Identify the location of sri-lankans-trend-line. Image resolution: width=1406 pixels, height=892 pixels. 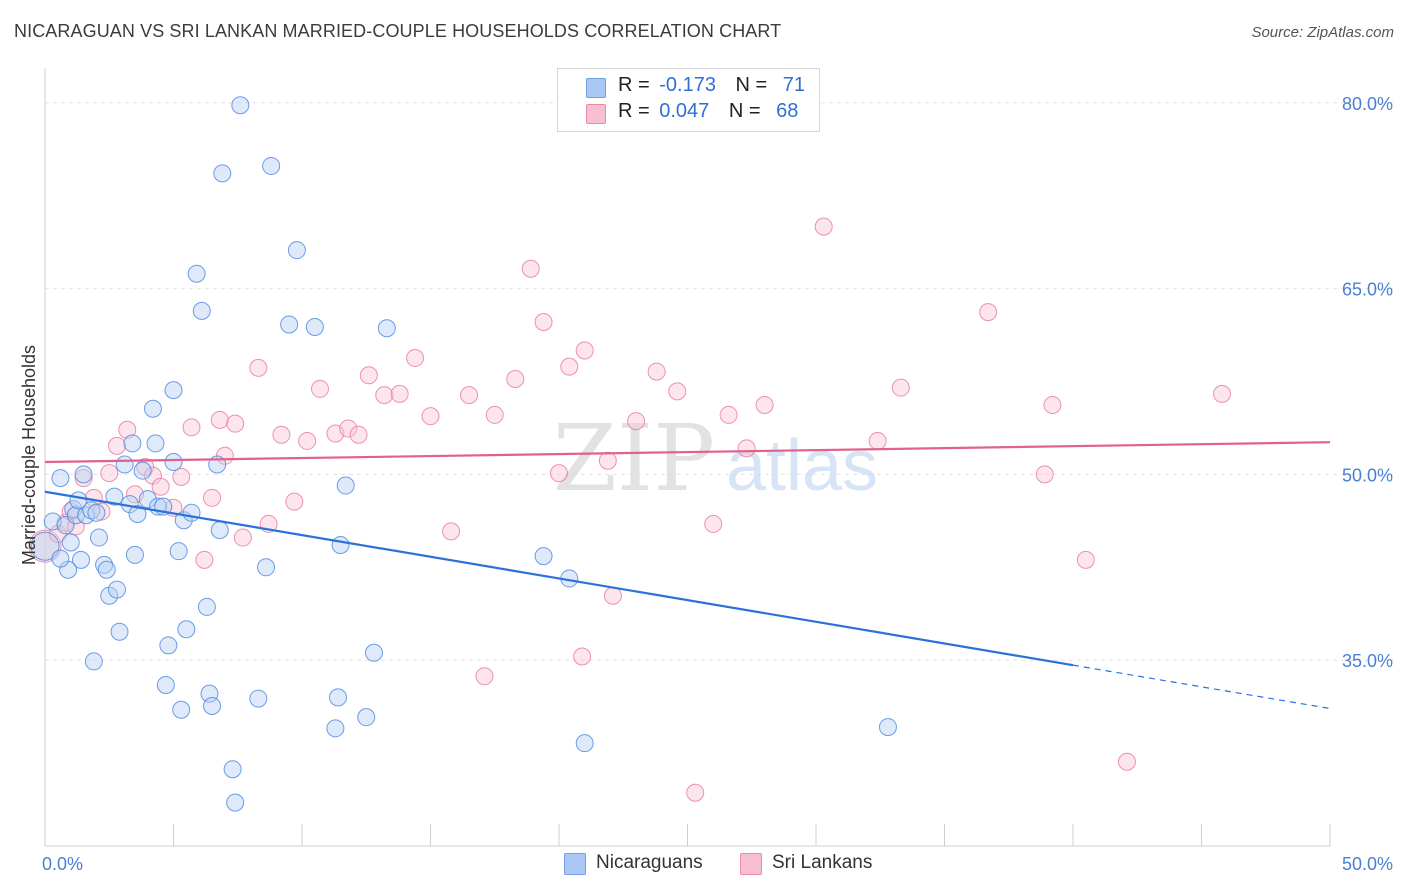
(687, 452).